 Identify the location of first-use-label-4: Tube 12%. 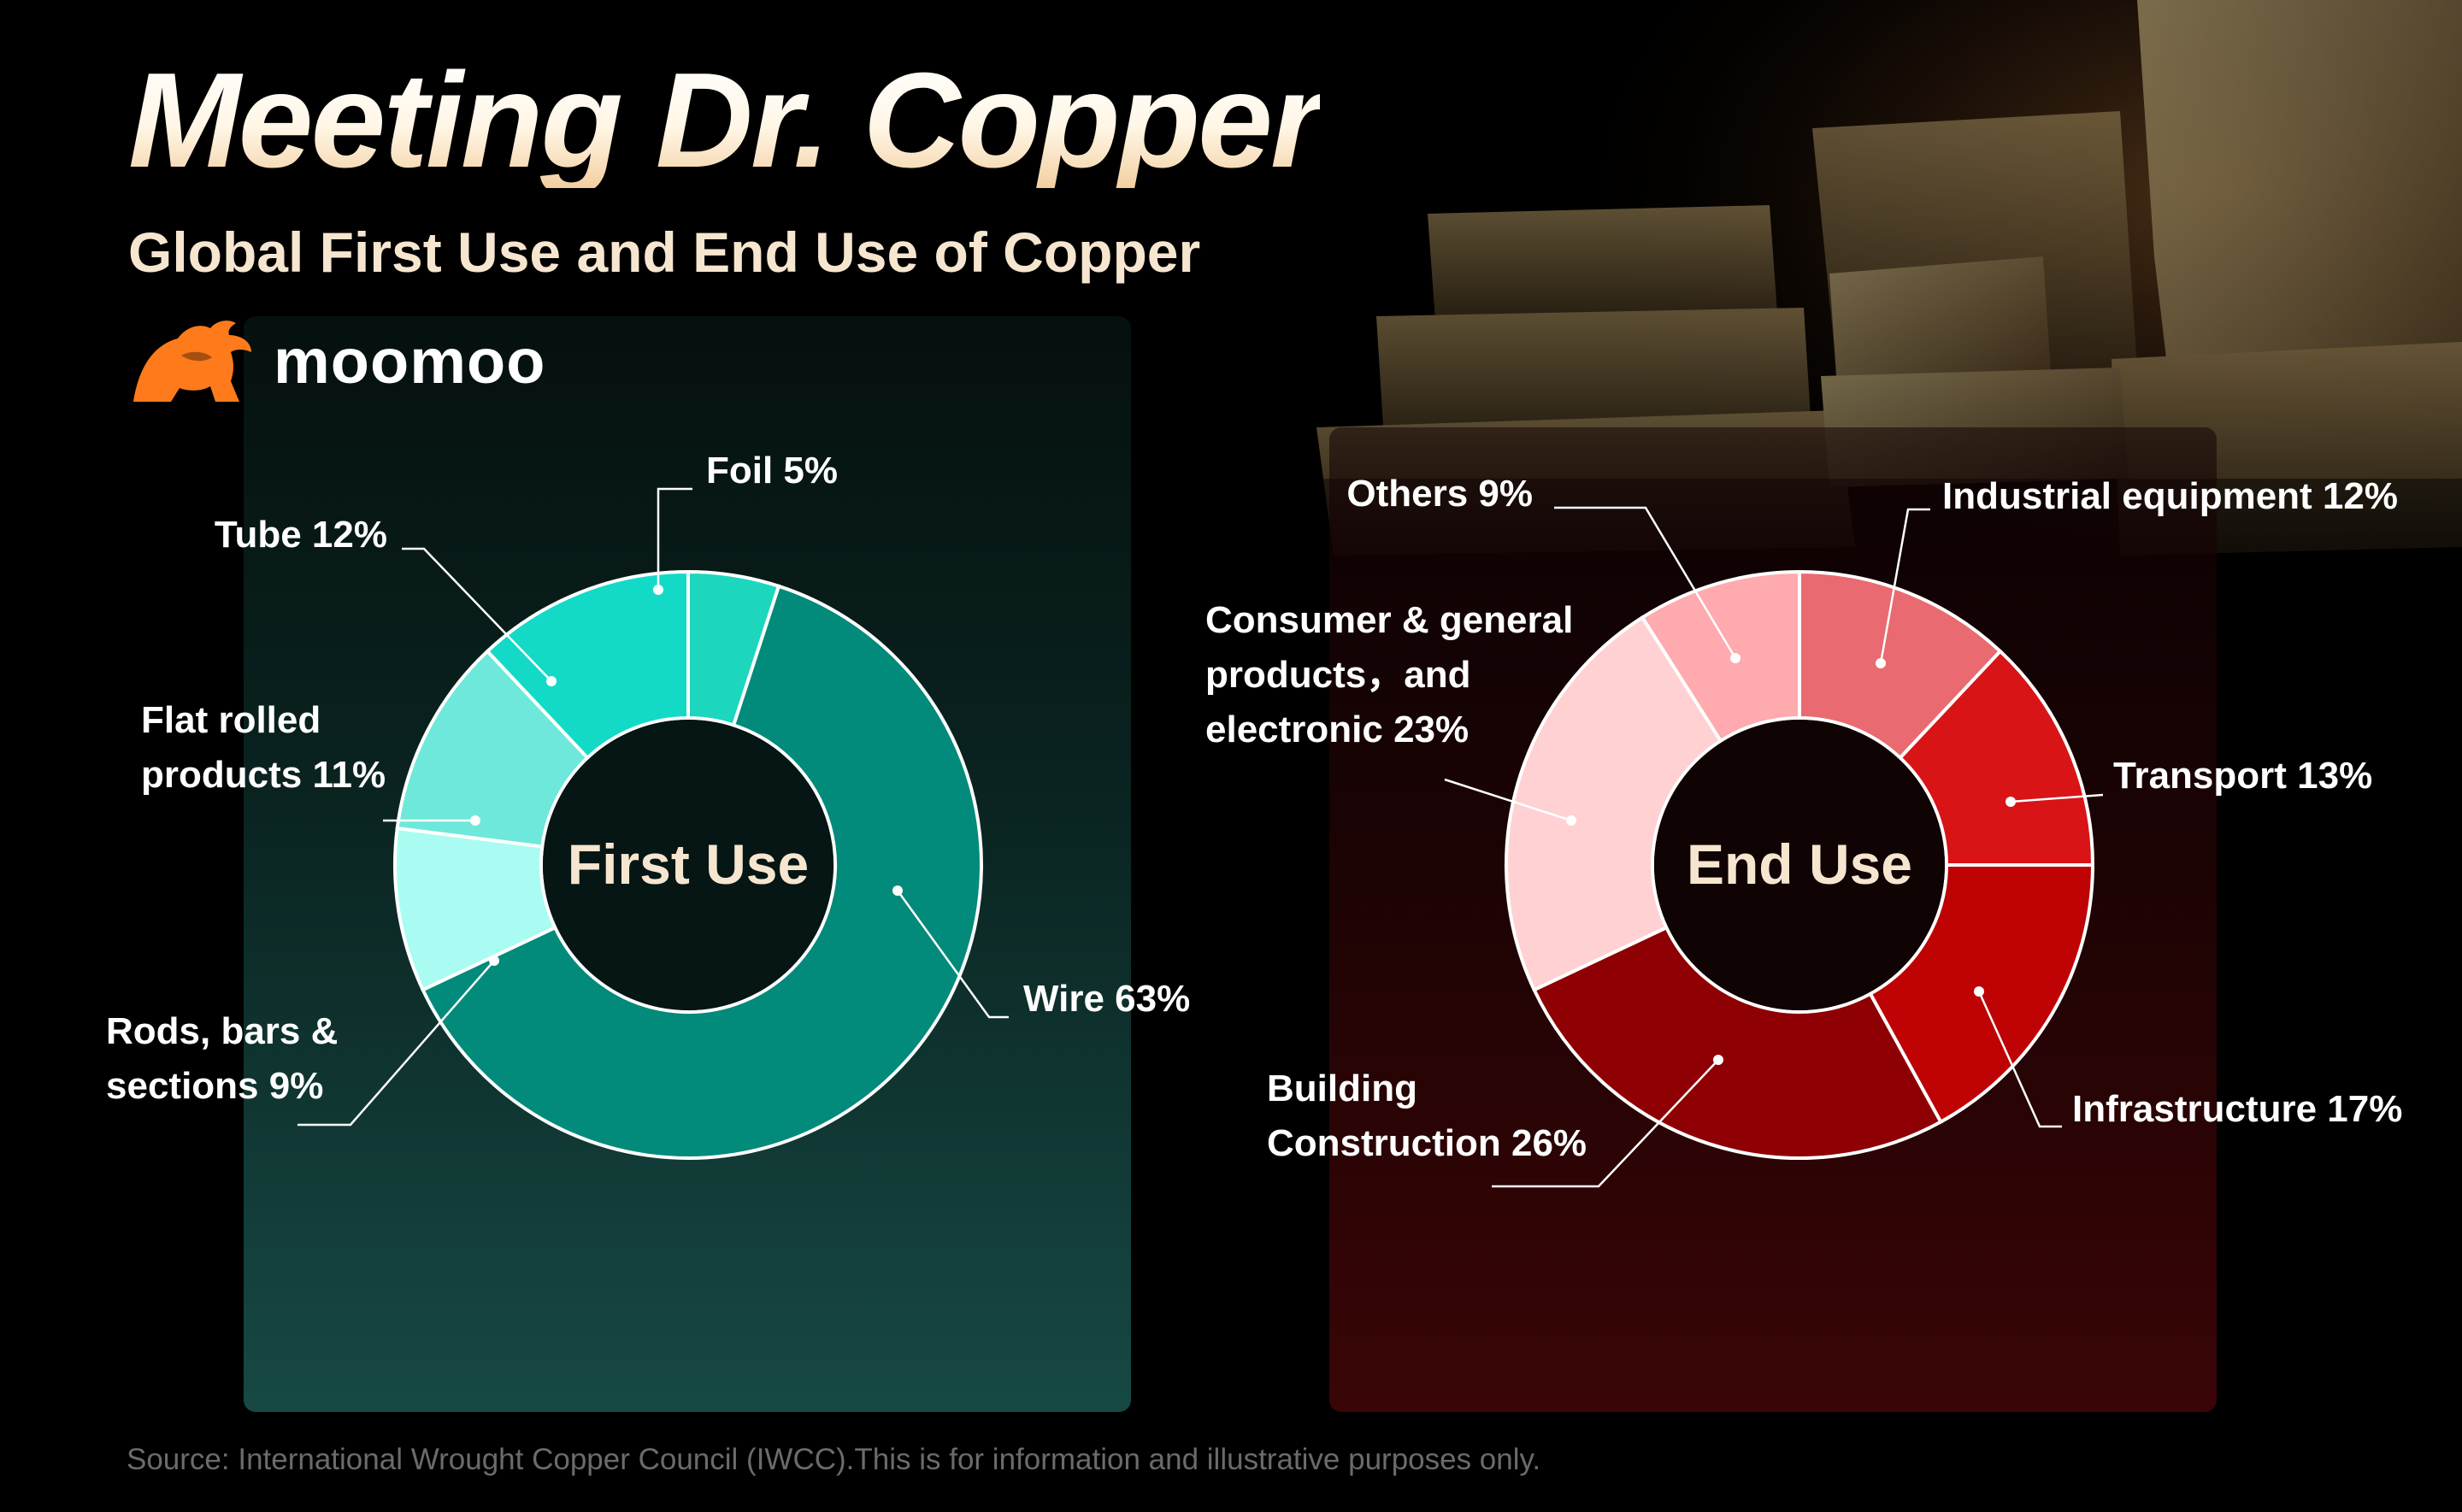
(301, 535).